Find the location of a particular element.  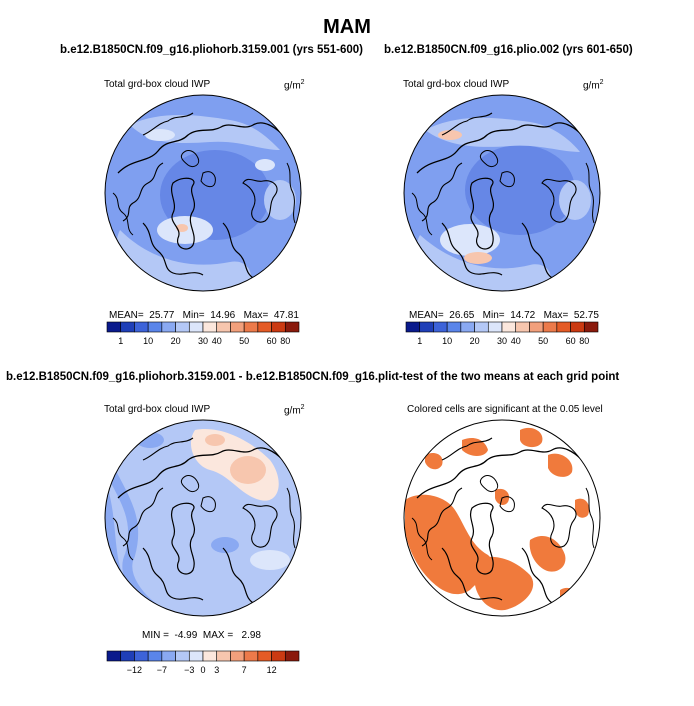

panel-3-units: g/m2 is located at coordinates (294, 410).